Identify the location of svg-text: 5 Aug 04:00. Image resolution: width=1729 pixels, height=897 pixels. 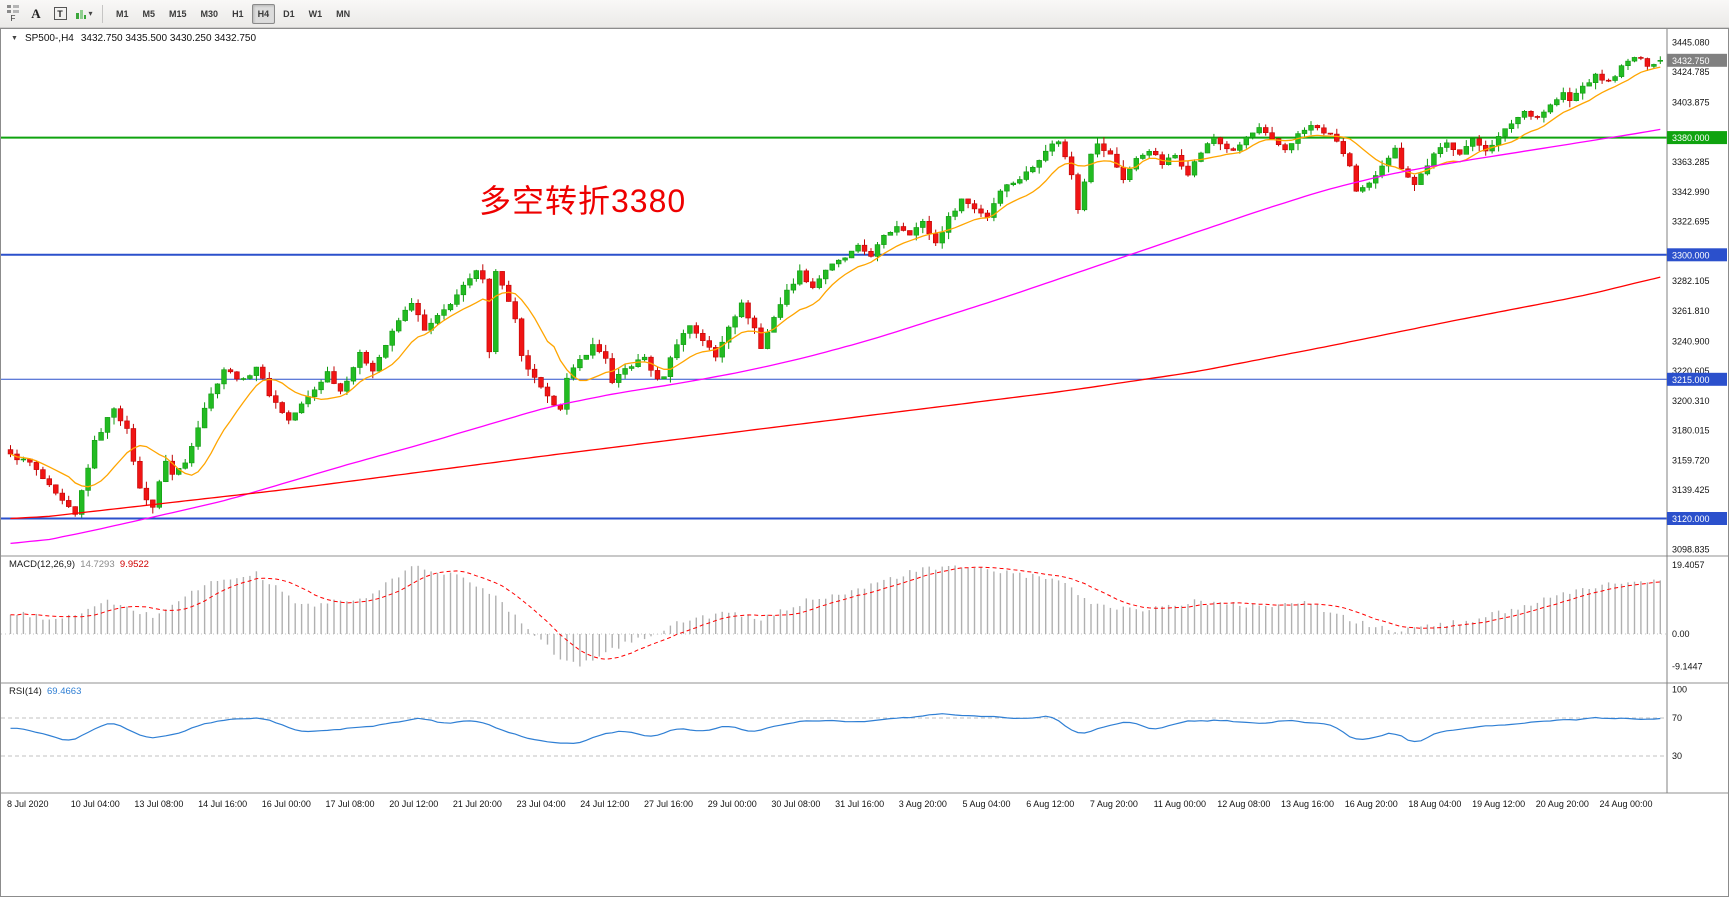
(987, 804).